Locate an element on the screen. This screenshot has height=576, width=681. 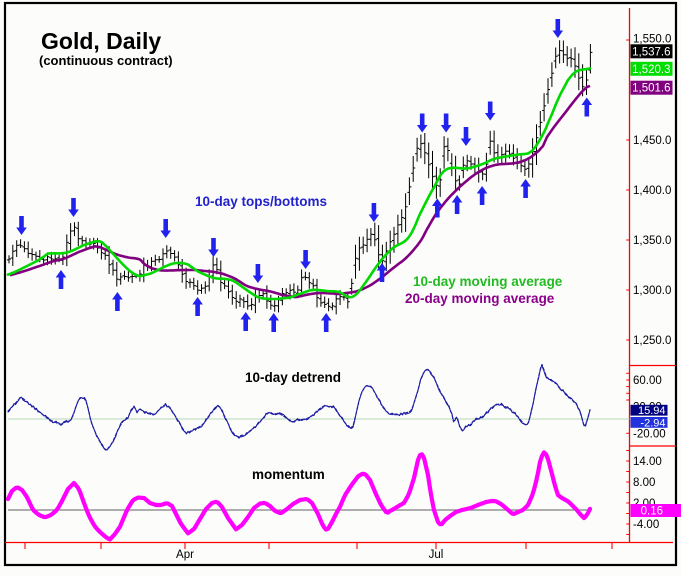
svg-text: 20-day moving average is located at coordinates (480, 298).